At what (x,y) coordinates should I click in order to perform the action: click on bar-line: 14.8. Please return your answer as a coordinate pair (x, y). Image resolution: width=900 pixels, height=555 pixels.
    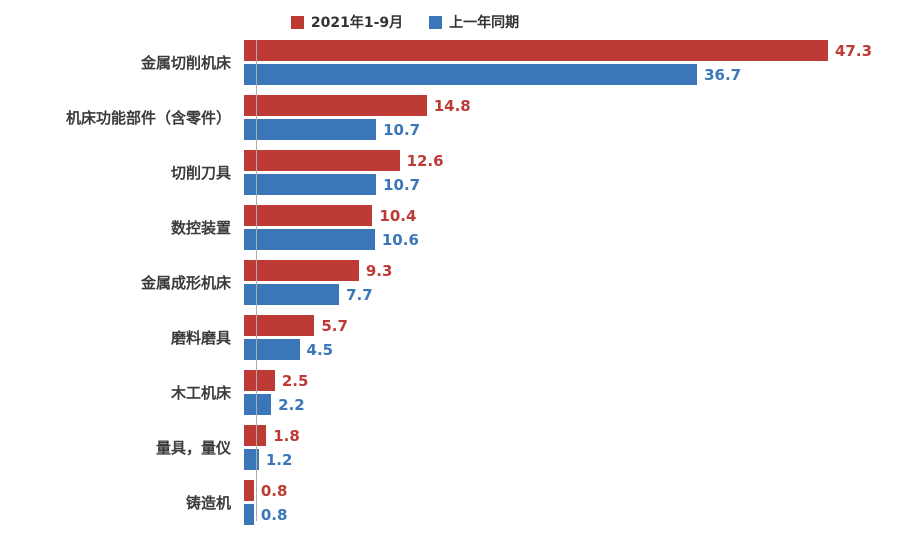
    Looking at the image, I should click on (572, 105).